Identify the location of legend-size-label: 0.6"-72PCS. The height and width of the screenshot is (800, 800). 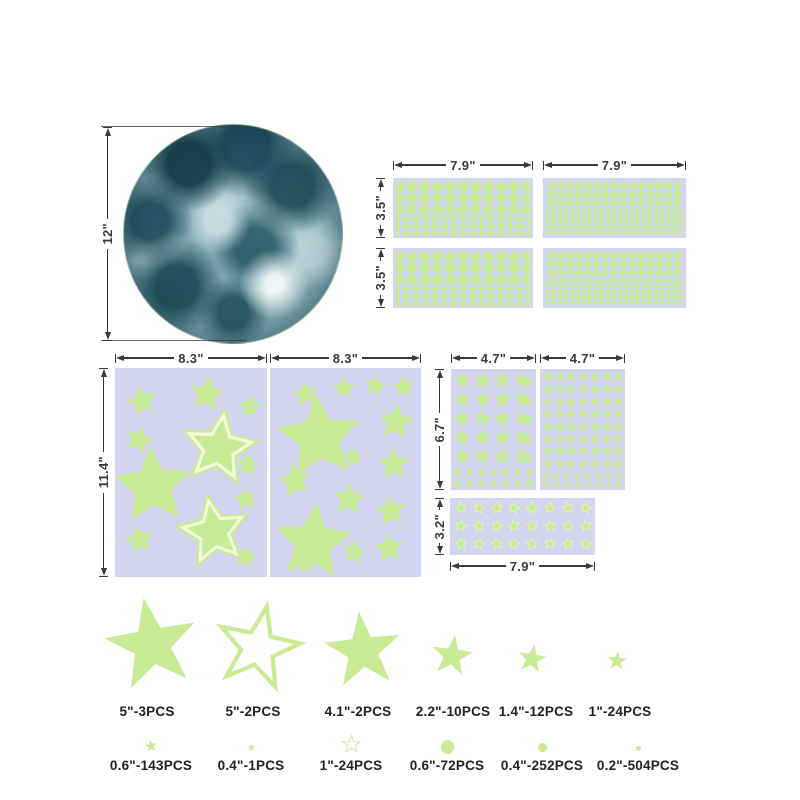
(447, 765).